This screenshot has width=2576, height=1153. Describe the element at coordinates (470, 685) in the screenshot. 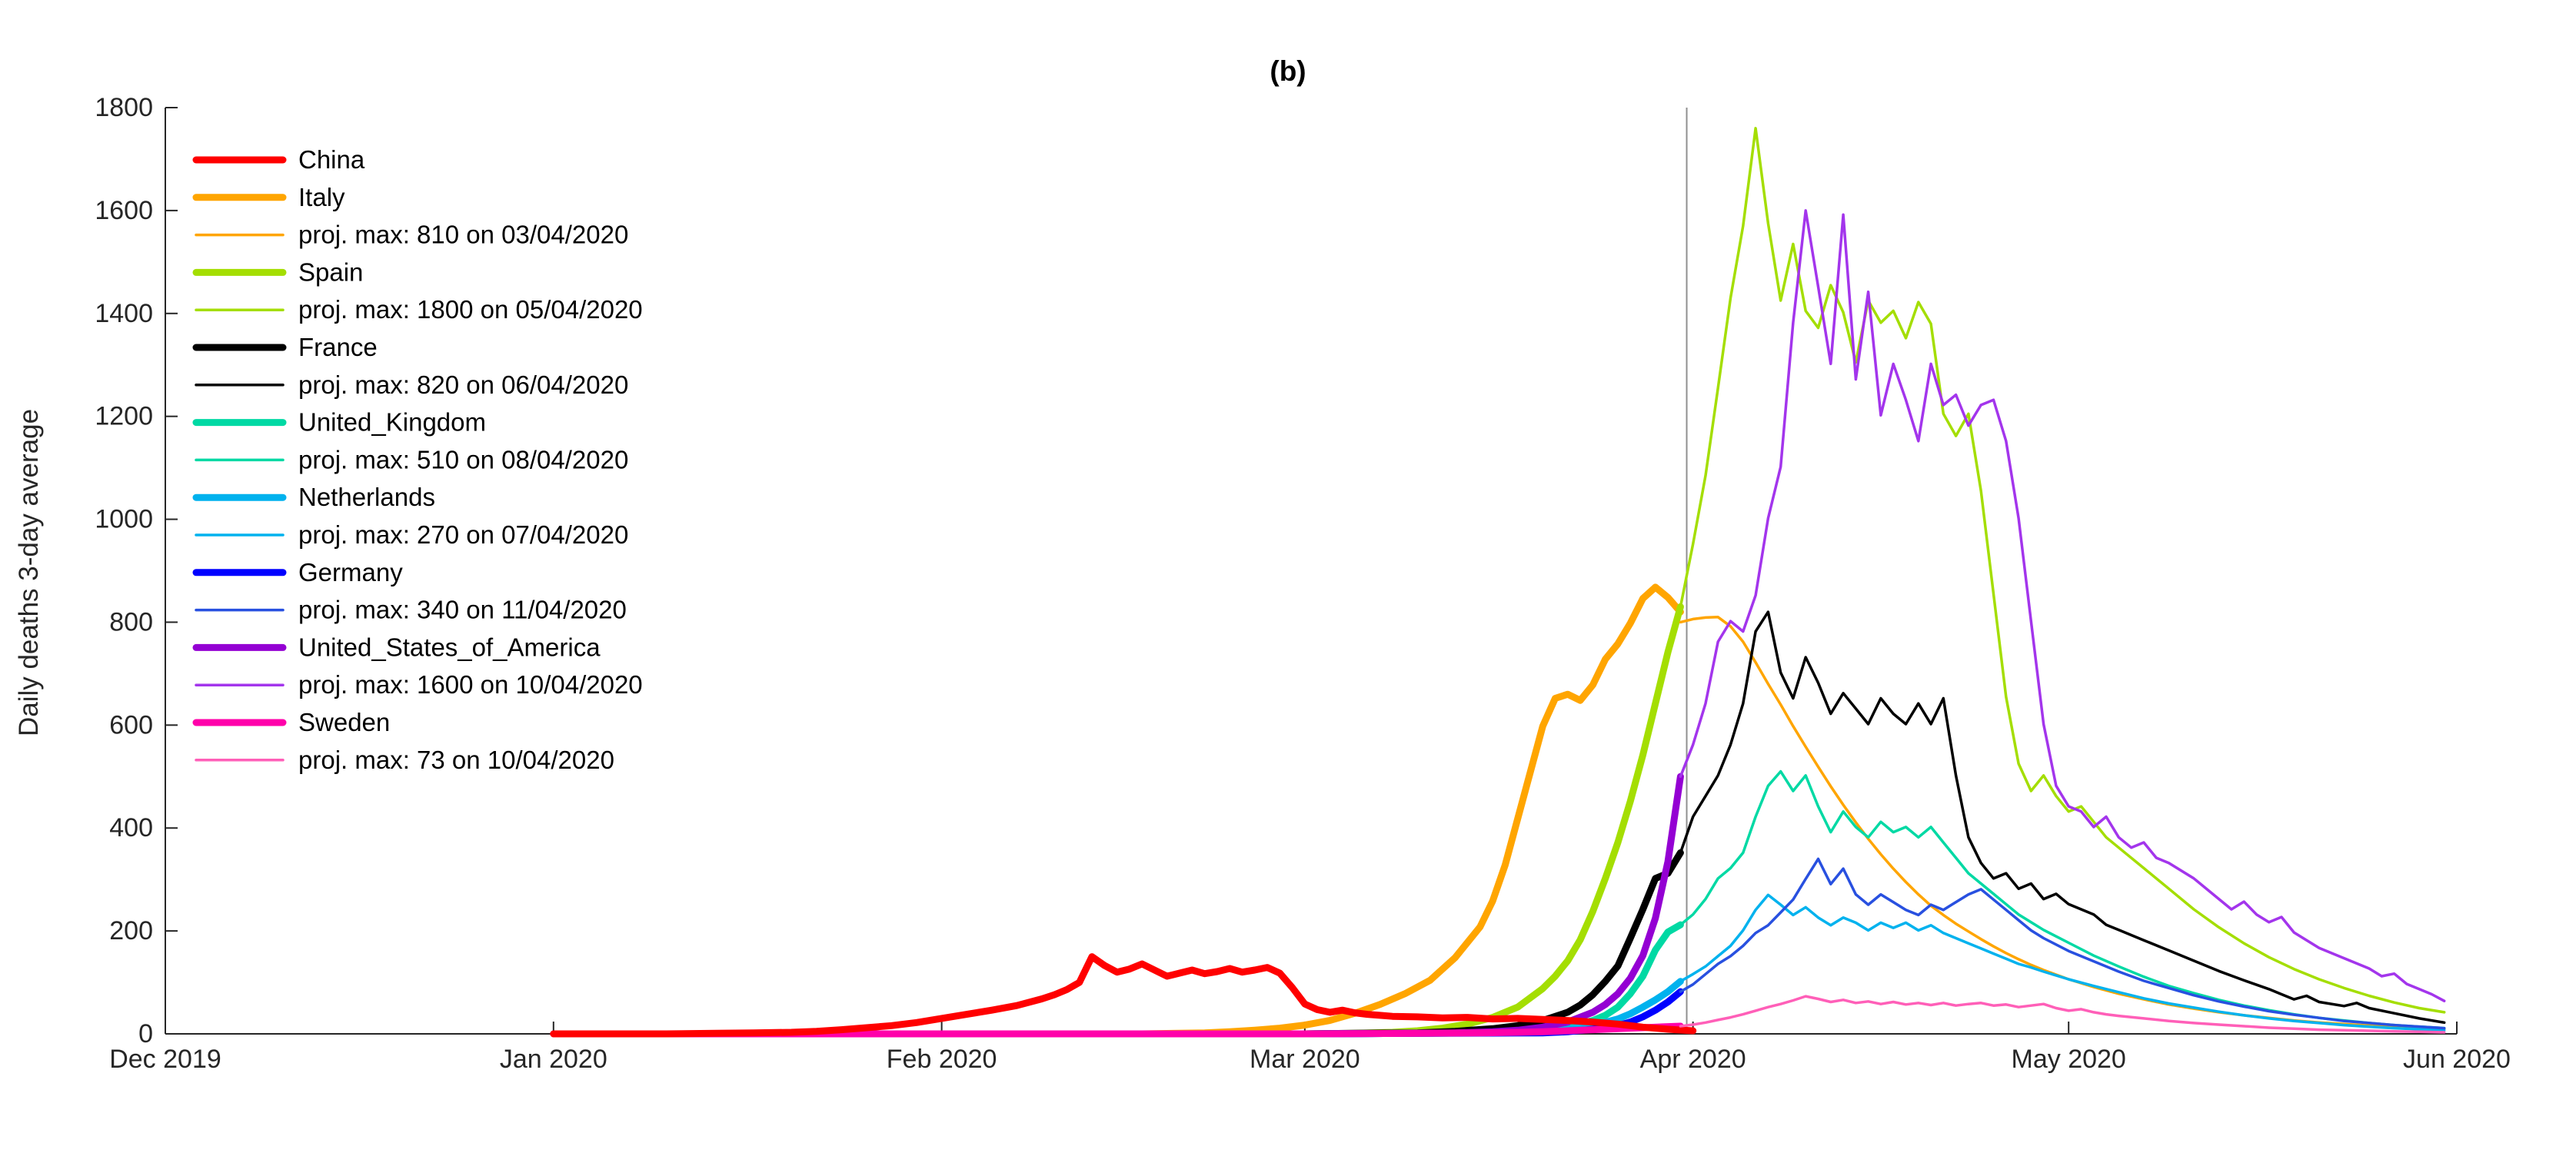

I see `legend-label: proj. max: 1600 on 10/04/2020` at that location.